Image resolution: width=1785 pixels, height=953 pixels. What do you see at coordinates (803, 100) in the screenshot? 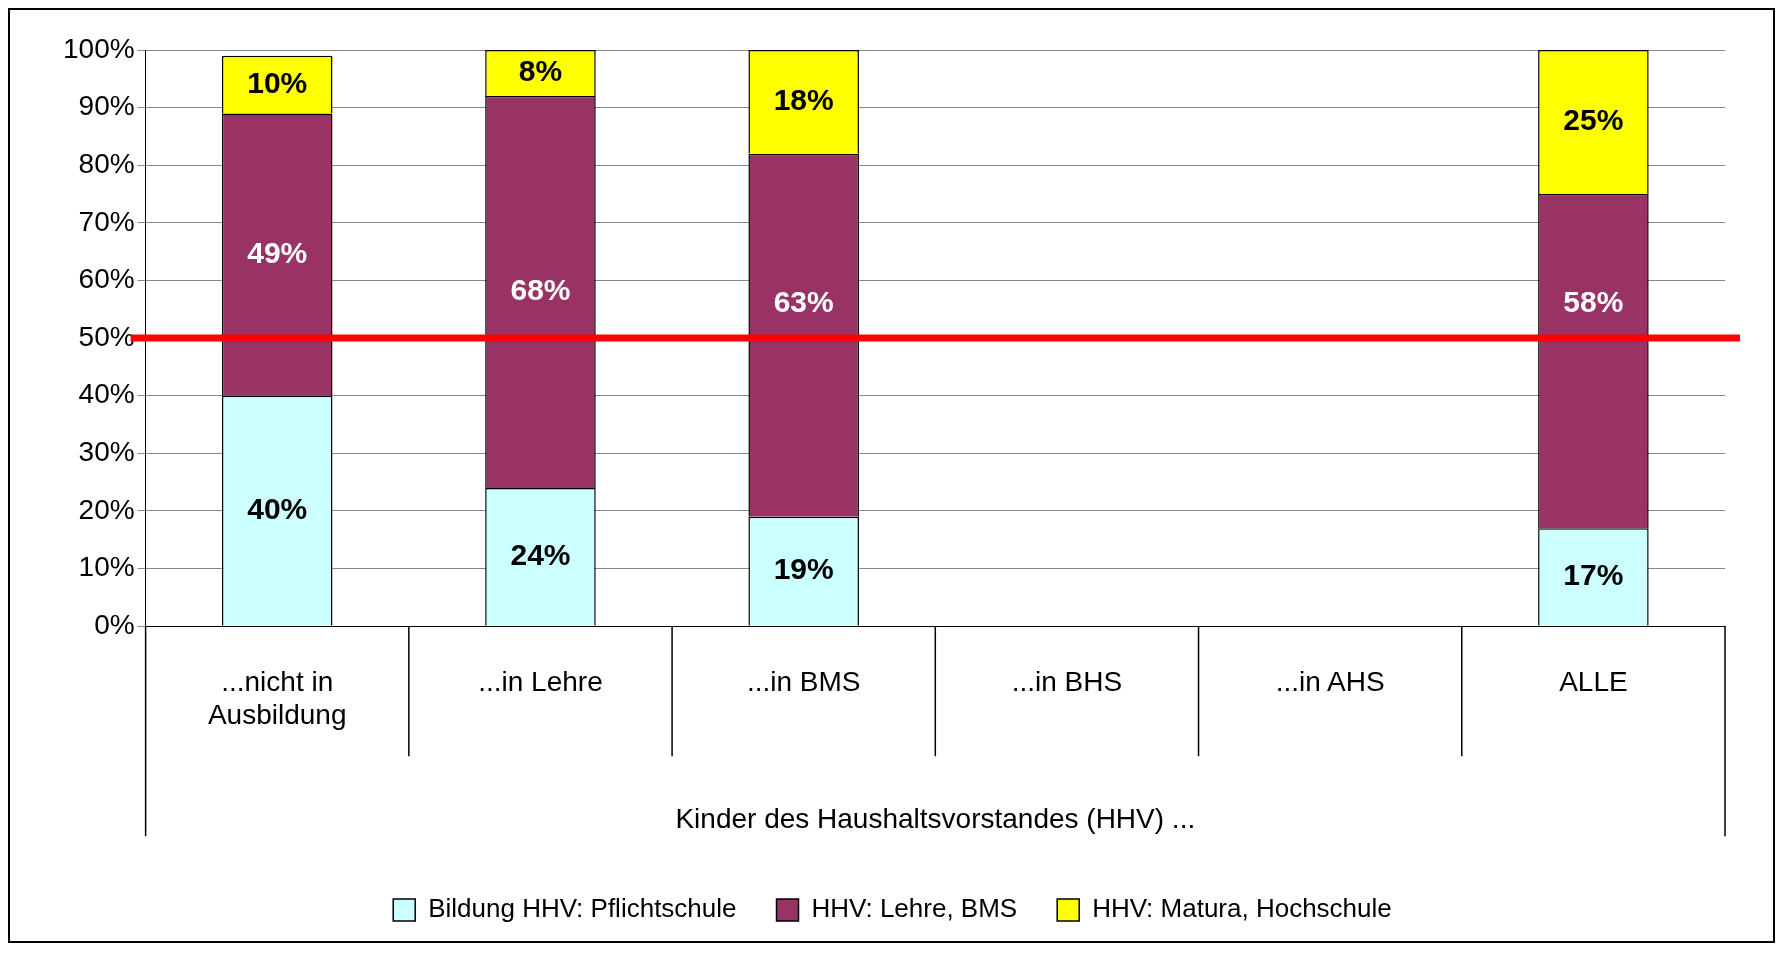
I see `data-label: 18%` at bounding box center [803, 100].